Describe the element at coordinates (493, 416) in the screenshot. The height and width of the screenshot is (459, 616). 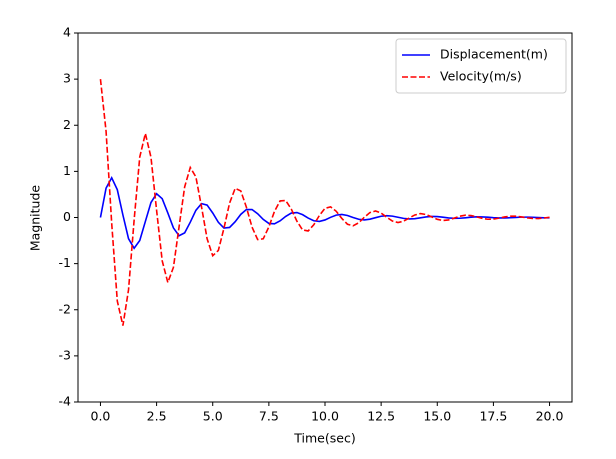
I see `x-tick-label: 17.5` at that location.